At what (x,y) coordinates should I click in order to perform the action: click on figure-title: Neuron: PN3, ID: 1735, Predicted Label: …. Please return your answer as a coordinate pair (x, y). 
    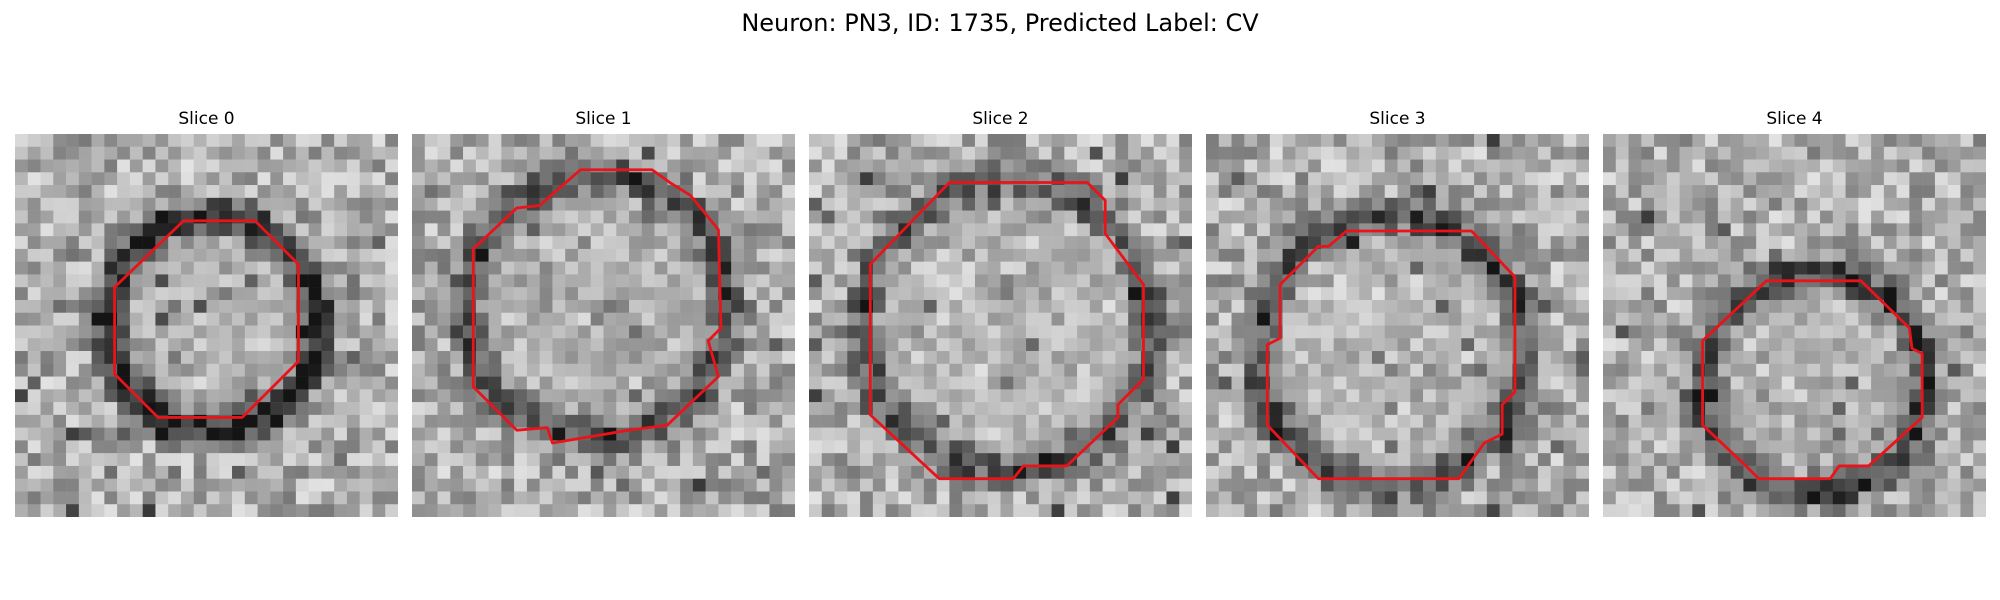
    Looking at the image, I should click on (1000, 23).